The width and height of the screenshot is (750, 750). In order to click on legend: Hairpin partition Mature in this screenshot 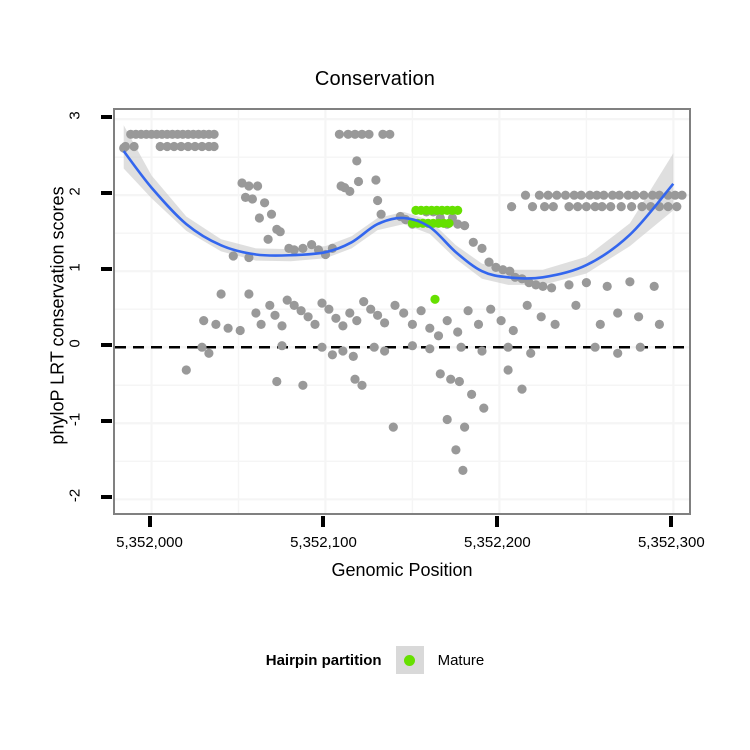, I will do `click(375, 660)`.